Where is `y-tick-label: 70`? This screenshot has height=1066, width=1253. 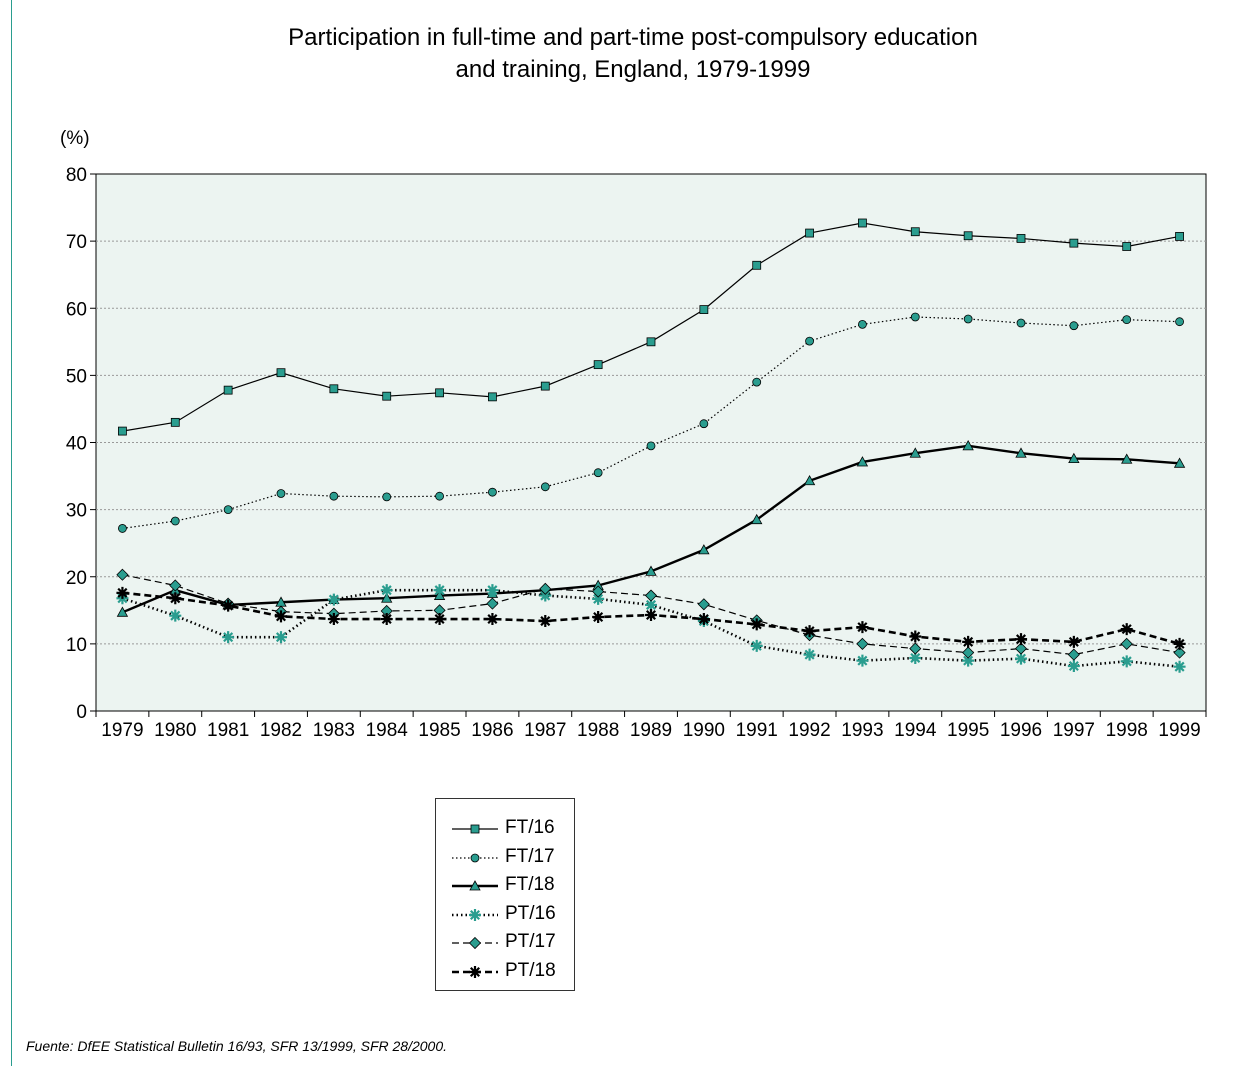
y-tick-label: 70 is located at coordinates (76, 242).